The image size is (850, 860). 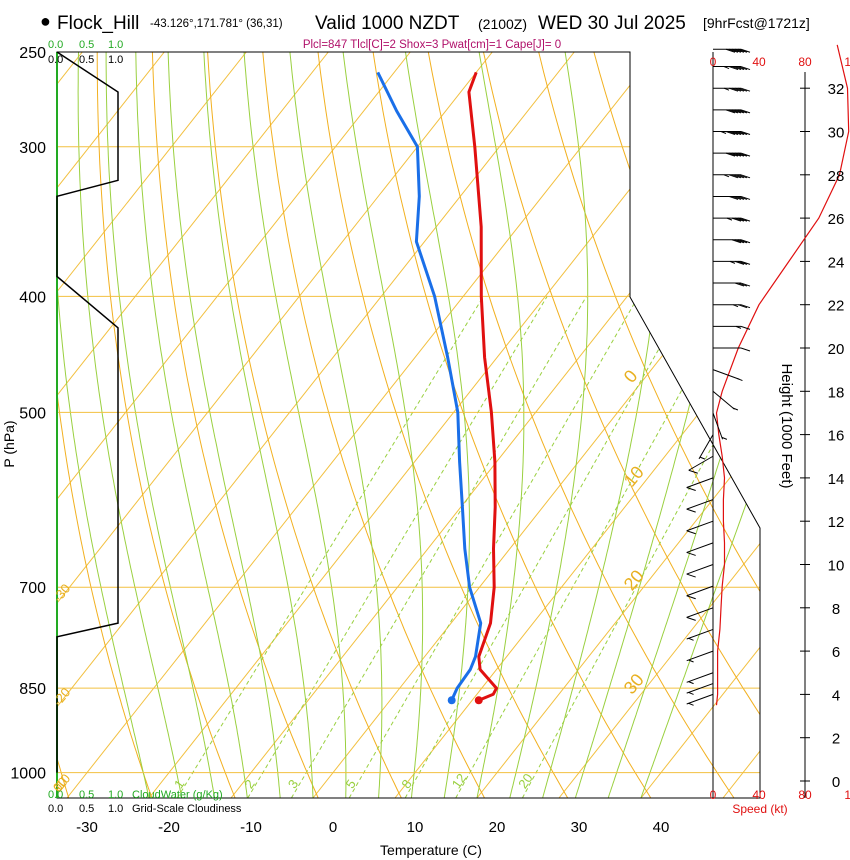 I want to click on x-tick-label: 40, so click(x=661, y=827).